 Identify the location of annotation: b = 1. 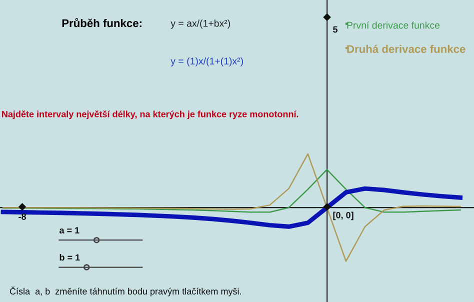
(70, 257).